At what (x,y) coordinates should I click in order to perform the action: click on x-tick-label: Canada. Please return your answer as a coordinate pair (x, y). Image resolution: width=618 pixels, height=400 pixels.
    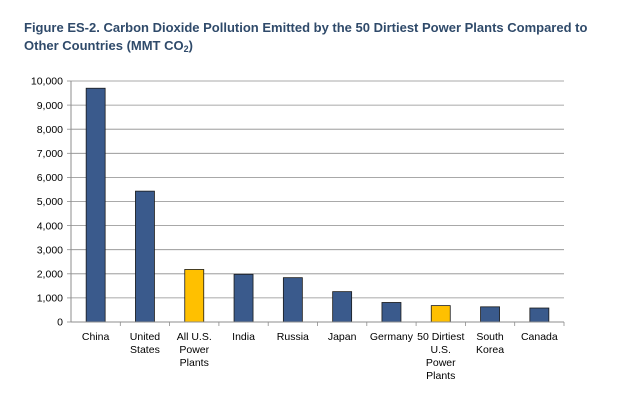
    Looking at the image, I should click on (539, 337).